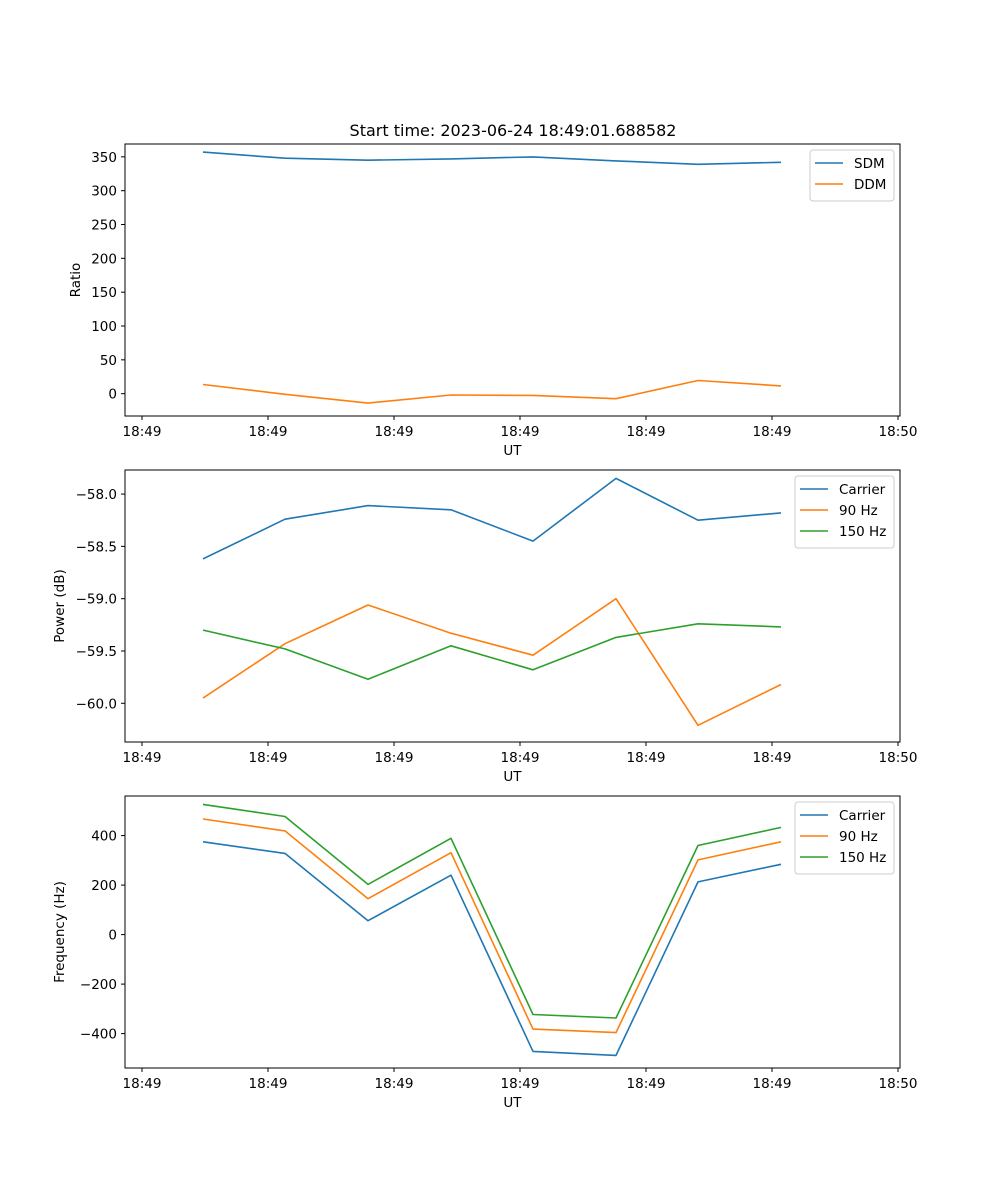 This screenshot has height=1200, width=1000. Describe the element at coordinates (96, 600) in the screenshot. I see `y-tick-label: −59.0` at that location.